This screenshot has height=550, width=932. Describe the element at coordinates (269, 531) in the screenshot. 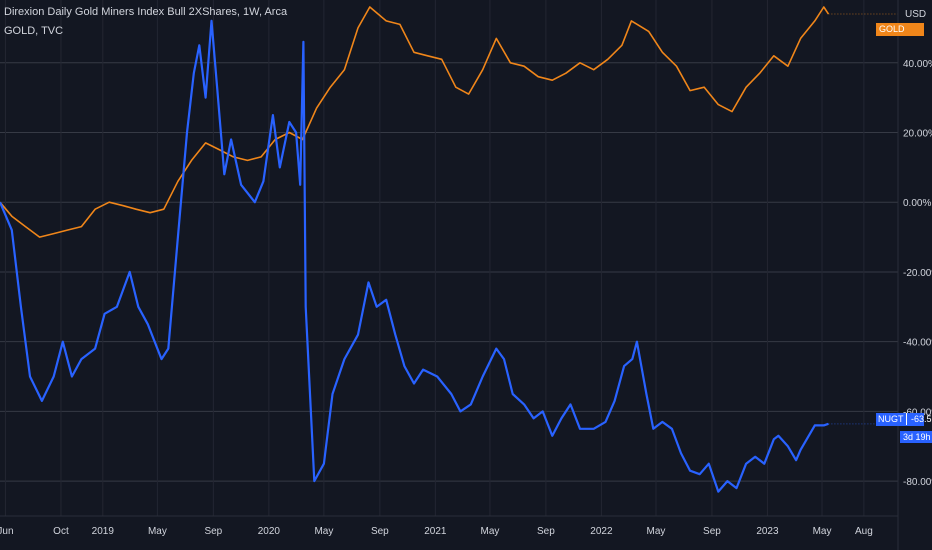

I see `x-tick-label: 2020` at that location.